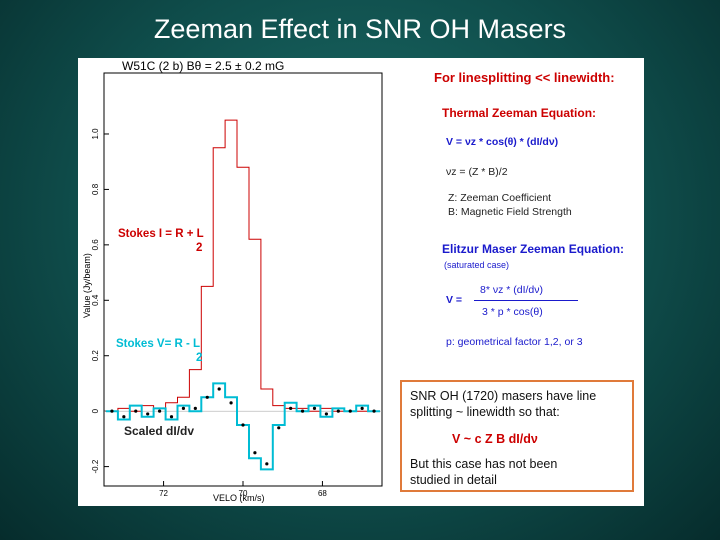 This screenshot has width=720, height=540. I want to click on linesplitting-heading: For linesplitting << linewidth:, so click(524, 77).